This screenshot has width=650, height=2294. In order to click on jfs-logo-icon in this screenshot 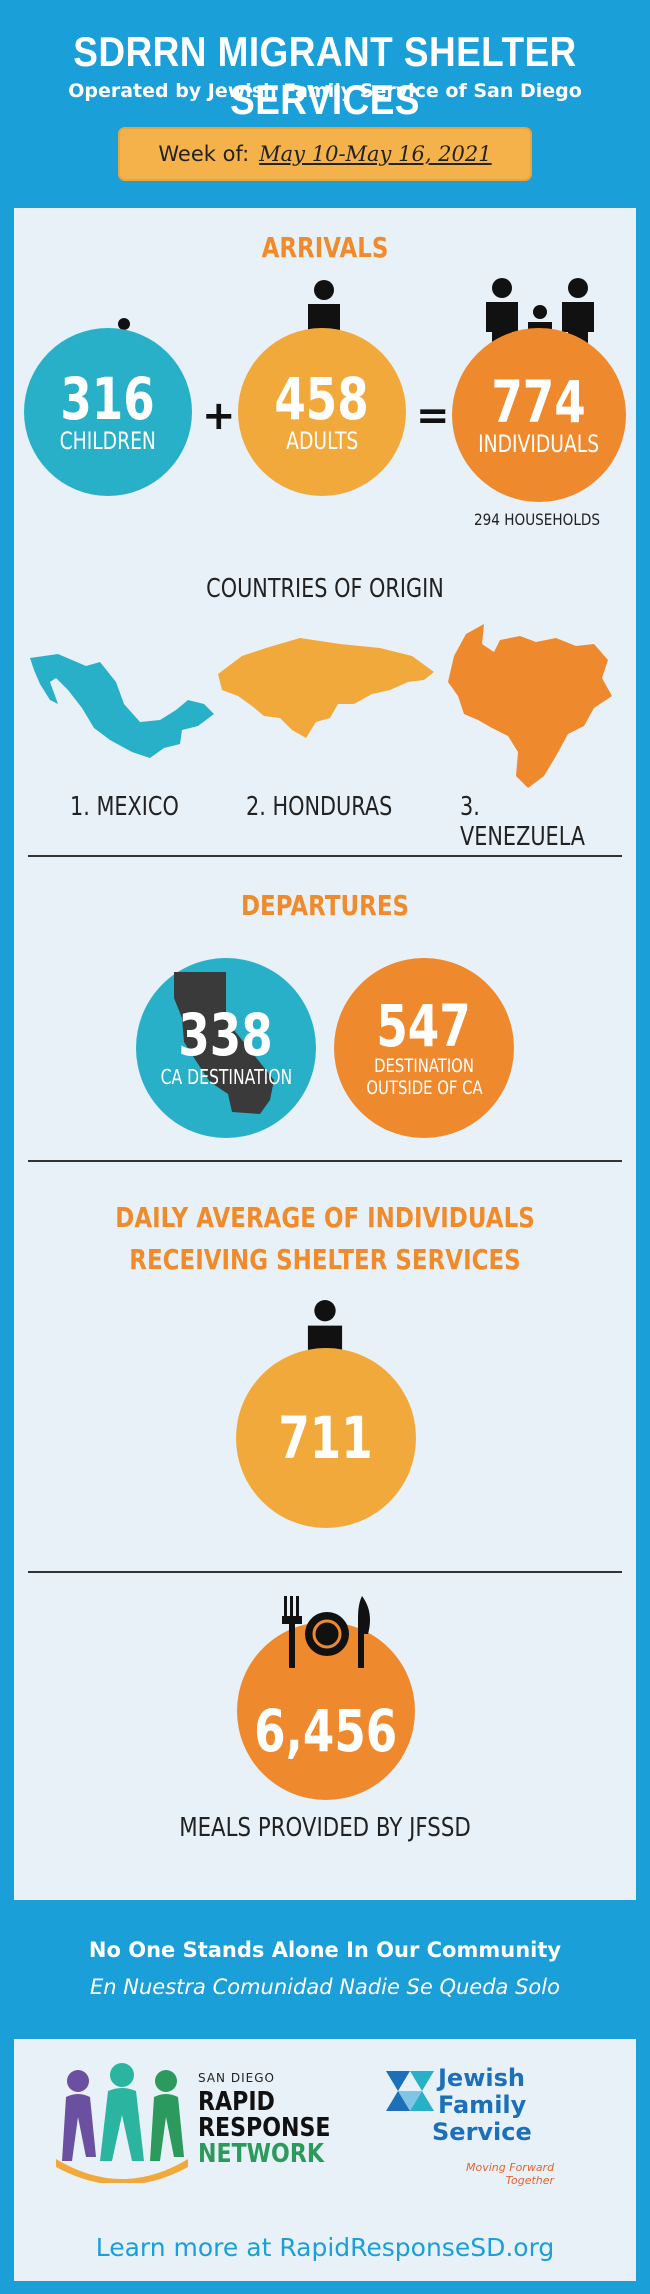, I will do `click(410, 2091)`.